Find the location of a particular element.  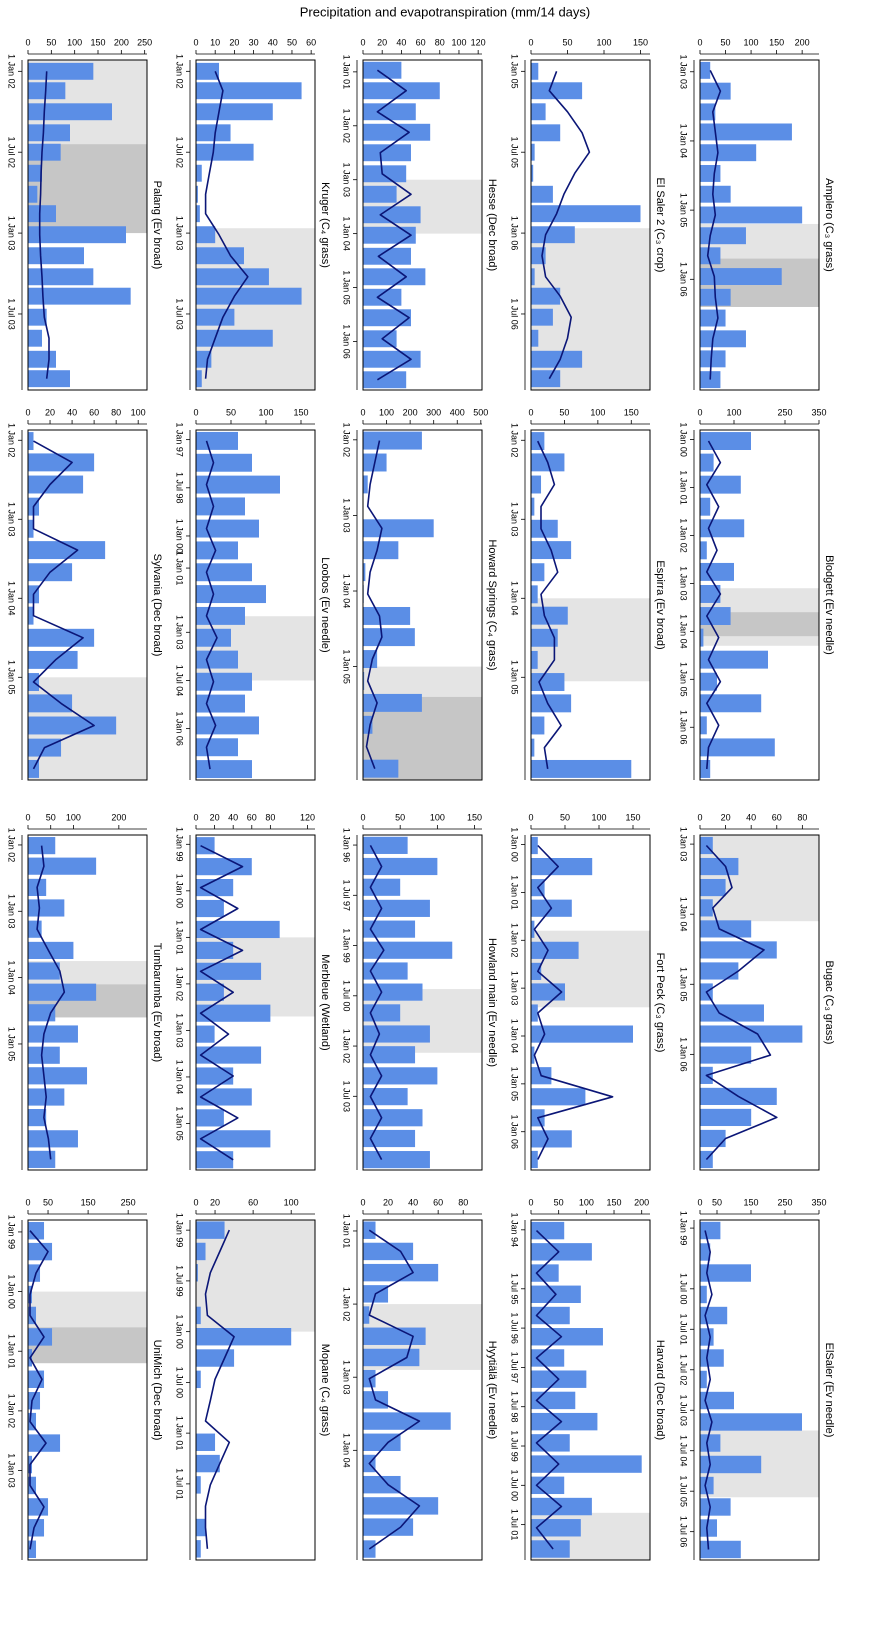

time-tick-label: 1 Jul 05 is located at coordinates (684, 1491).